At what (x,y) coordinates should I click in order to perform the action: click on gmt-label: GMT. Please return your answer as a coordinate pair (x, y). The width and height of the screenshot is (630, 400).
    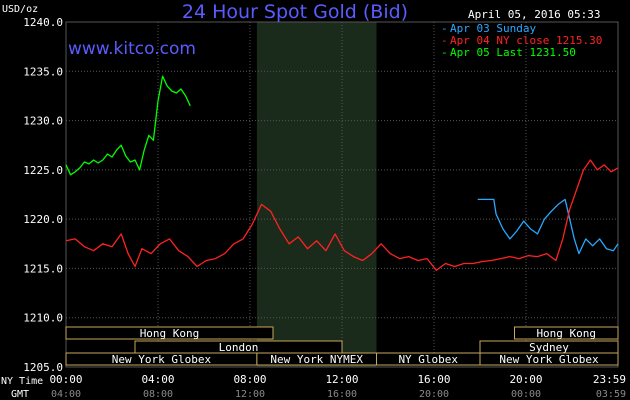
    Looking at the image, I should click on (20, 394).